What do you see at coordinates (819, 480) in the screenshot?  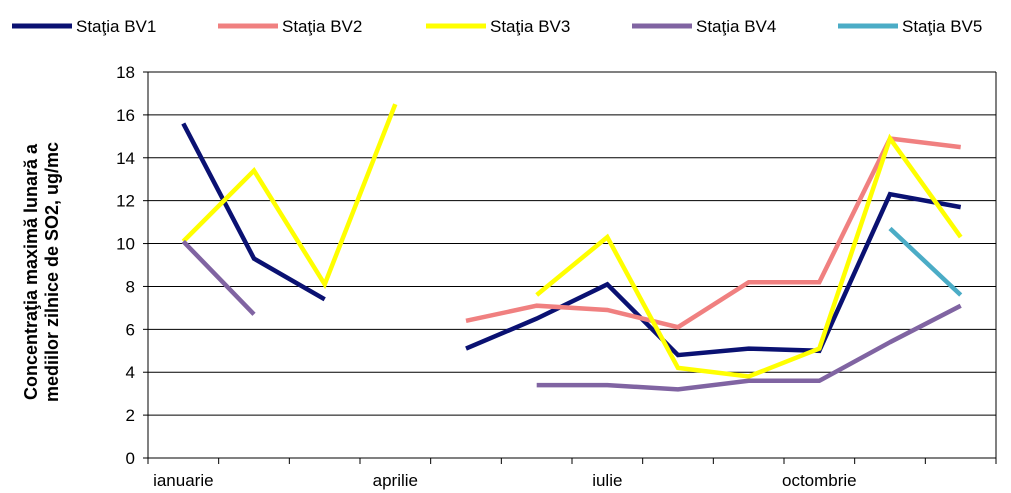 I see `x-tick-label-octombrie: octombrie` at bounding box center [819, 480].